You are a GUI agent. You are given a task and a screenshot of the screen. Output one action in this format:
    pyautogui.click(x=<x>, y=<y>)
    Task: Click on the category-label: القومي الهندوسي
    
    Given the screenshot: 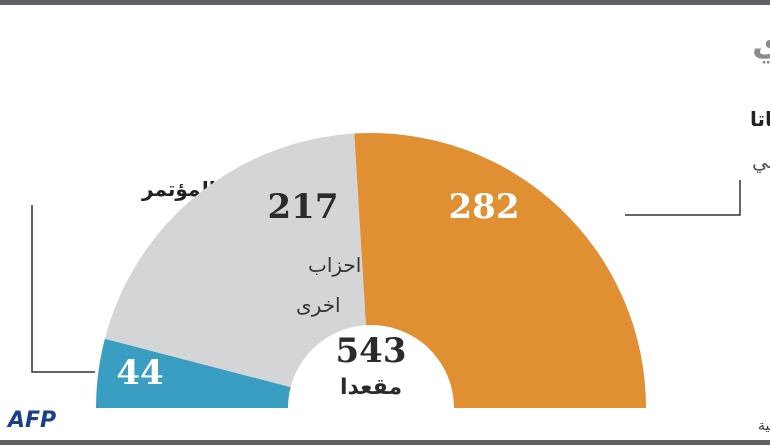 What is the action you would take?
    pyautogui.click(x=761, y=161)
    